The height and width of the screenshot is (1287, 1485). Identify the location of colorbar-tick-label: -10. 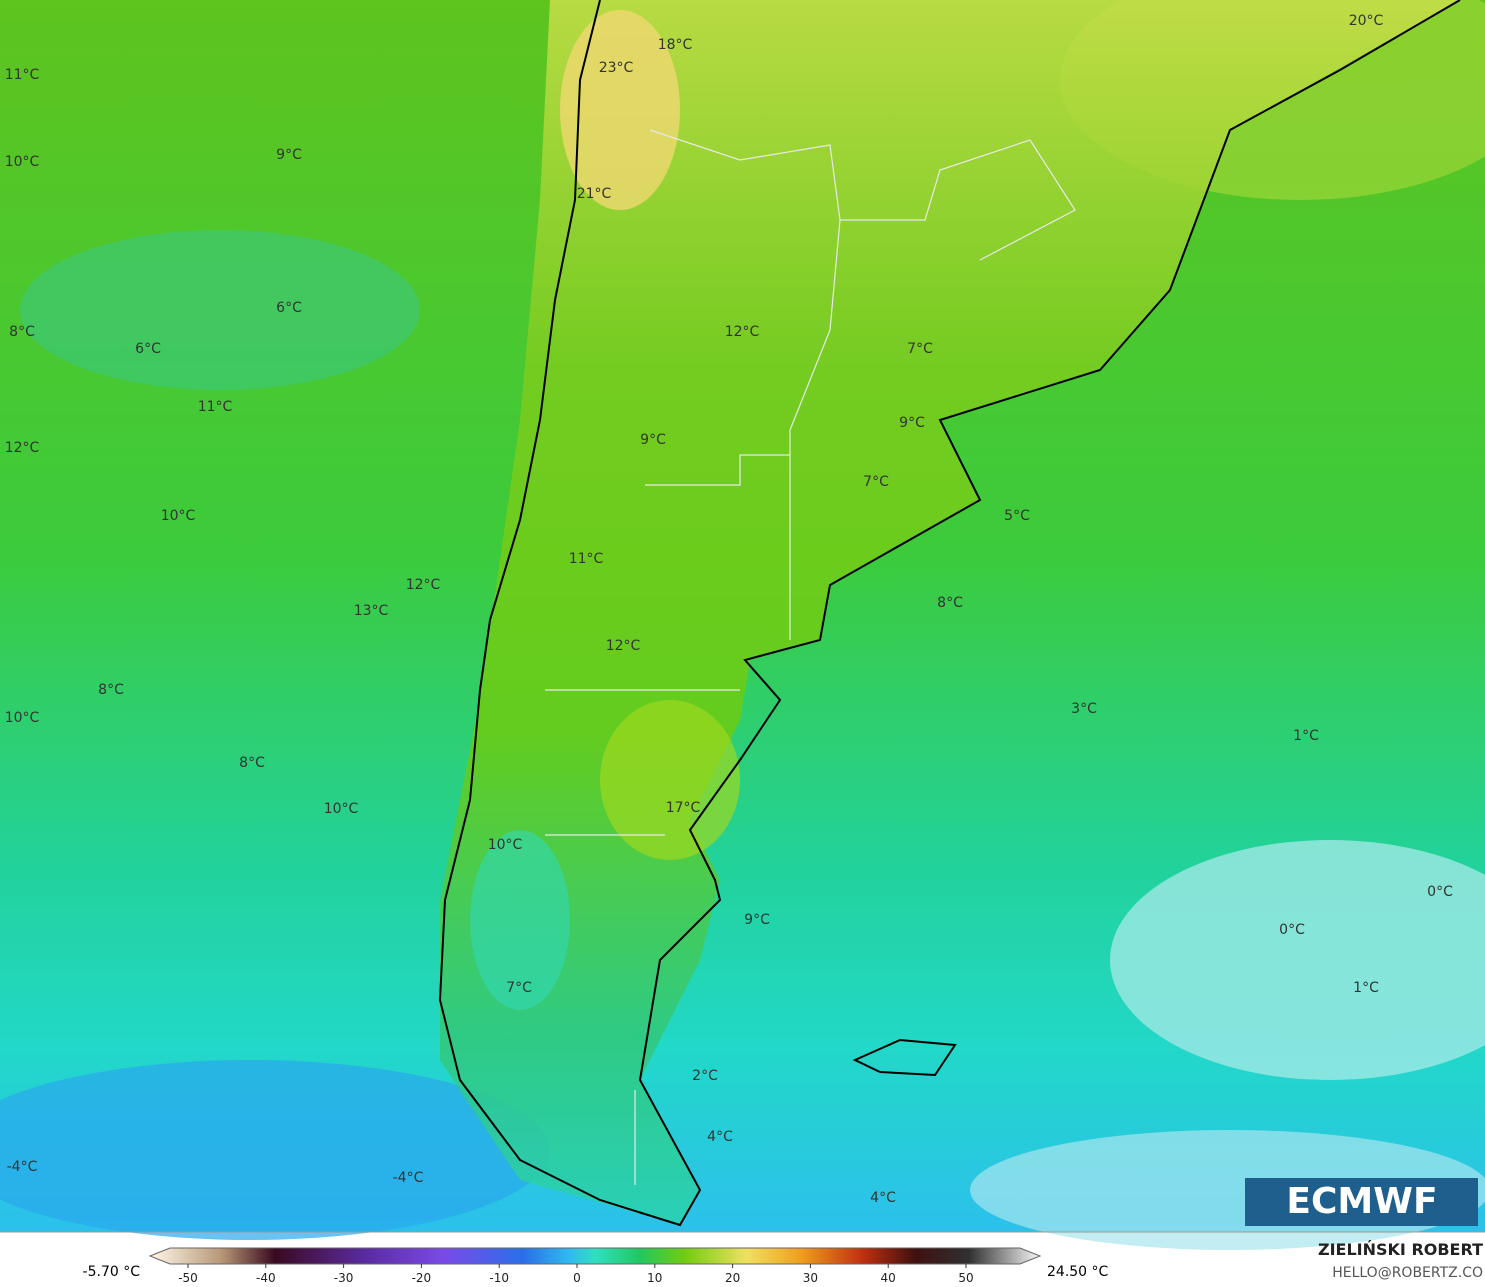
(499, 1278).